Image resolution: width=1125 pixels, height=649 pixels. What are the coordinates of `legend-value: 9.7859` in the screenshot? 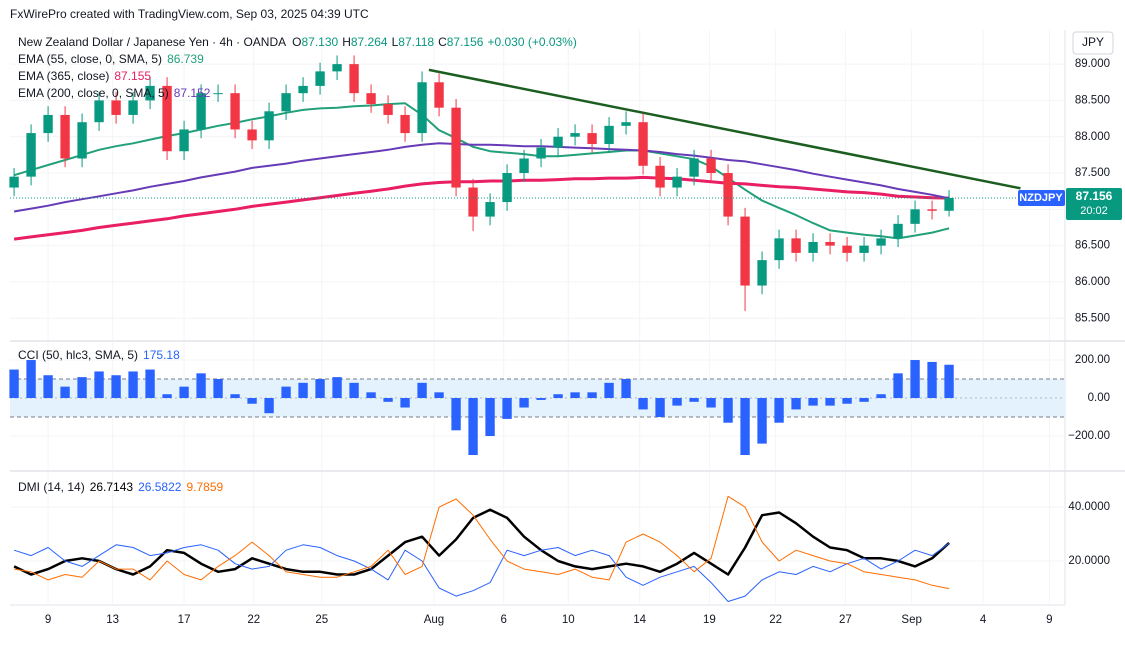 It's located at (204, 487).